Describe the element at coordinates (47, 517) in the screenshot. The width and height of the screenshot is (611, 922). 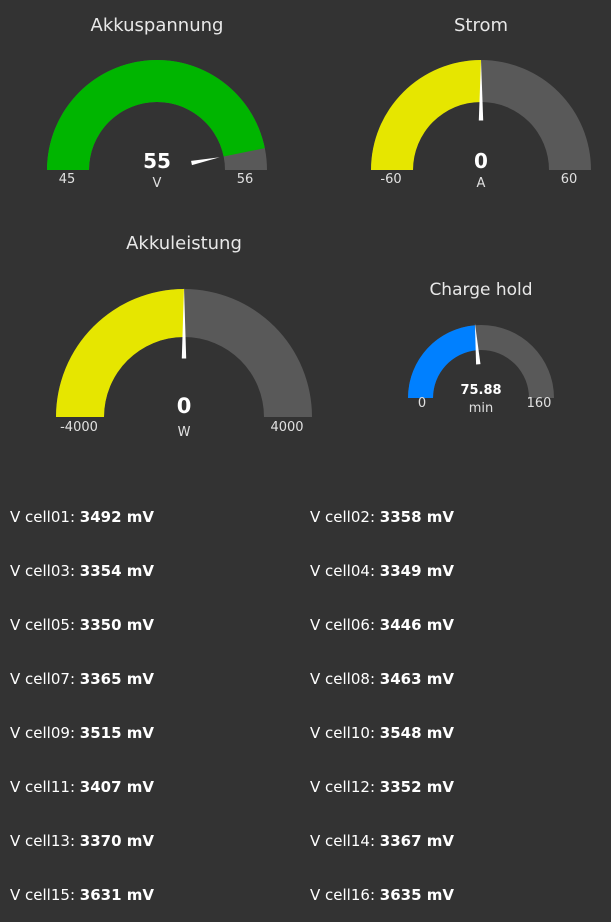
I see `cell-label: cell01` at that location.